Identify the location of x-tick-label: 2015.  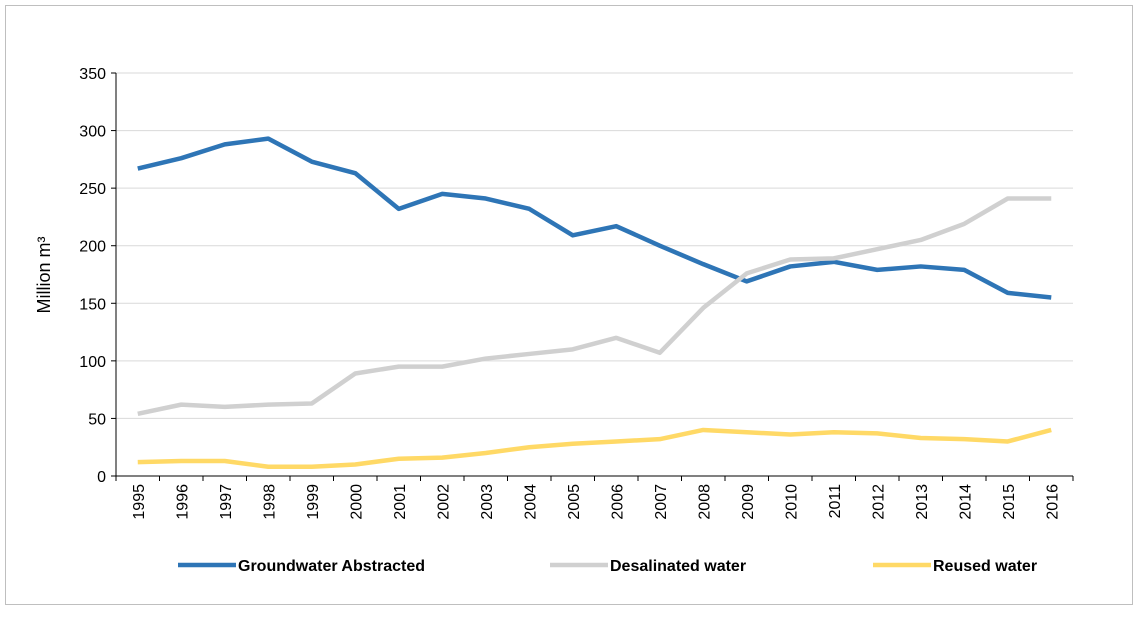
(1009, 502).